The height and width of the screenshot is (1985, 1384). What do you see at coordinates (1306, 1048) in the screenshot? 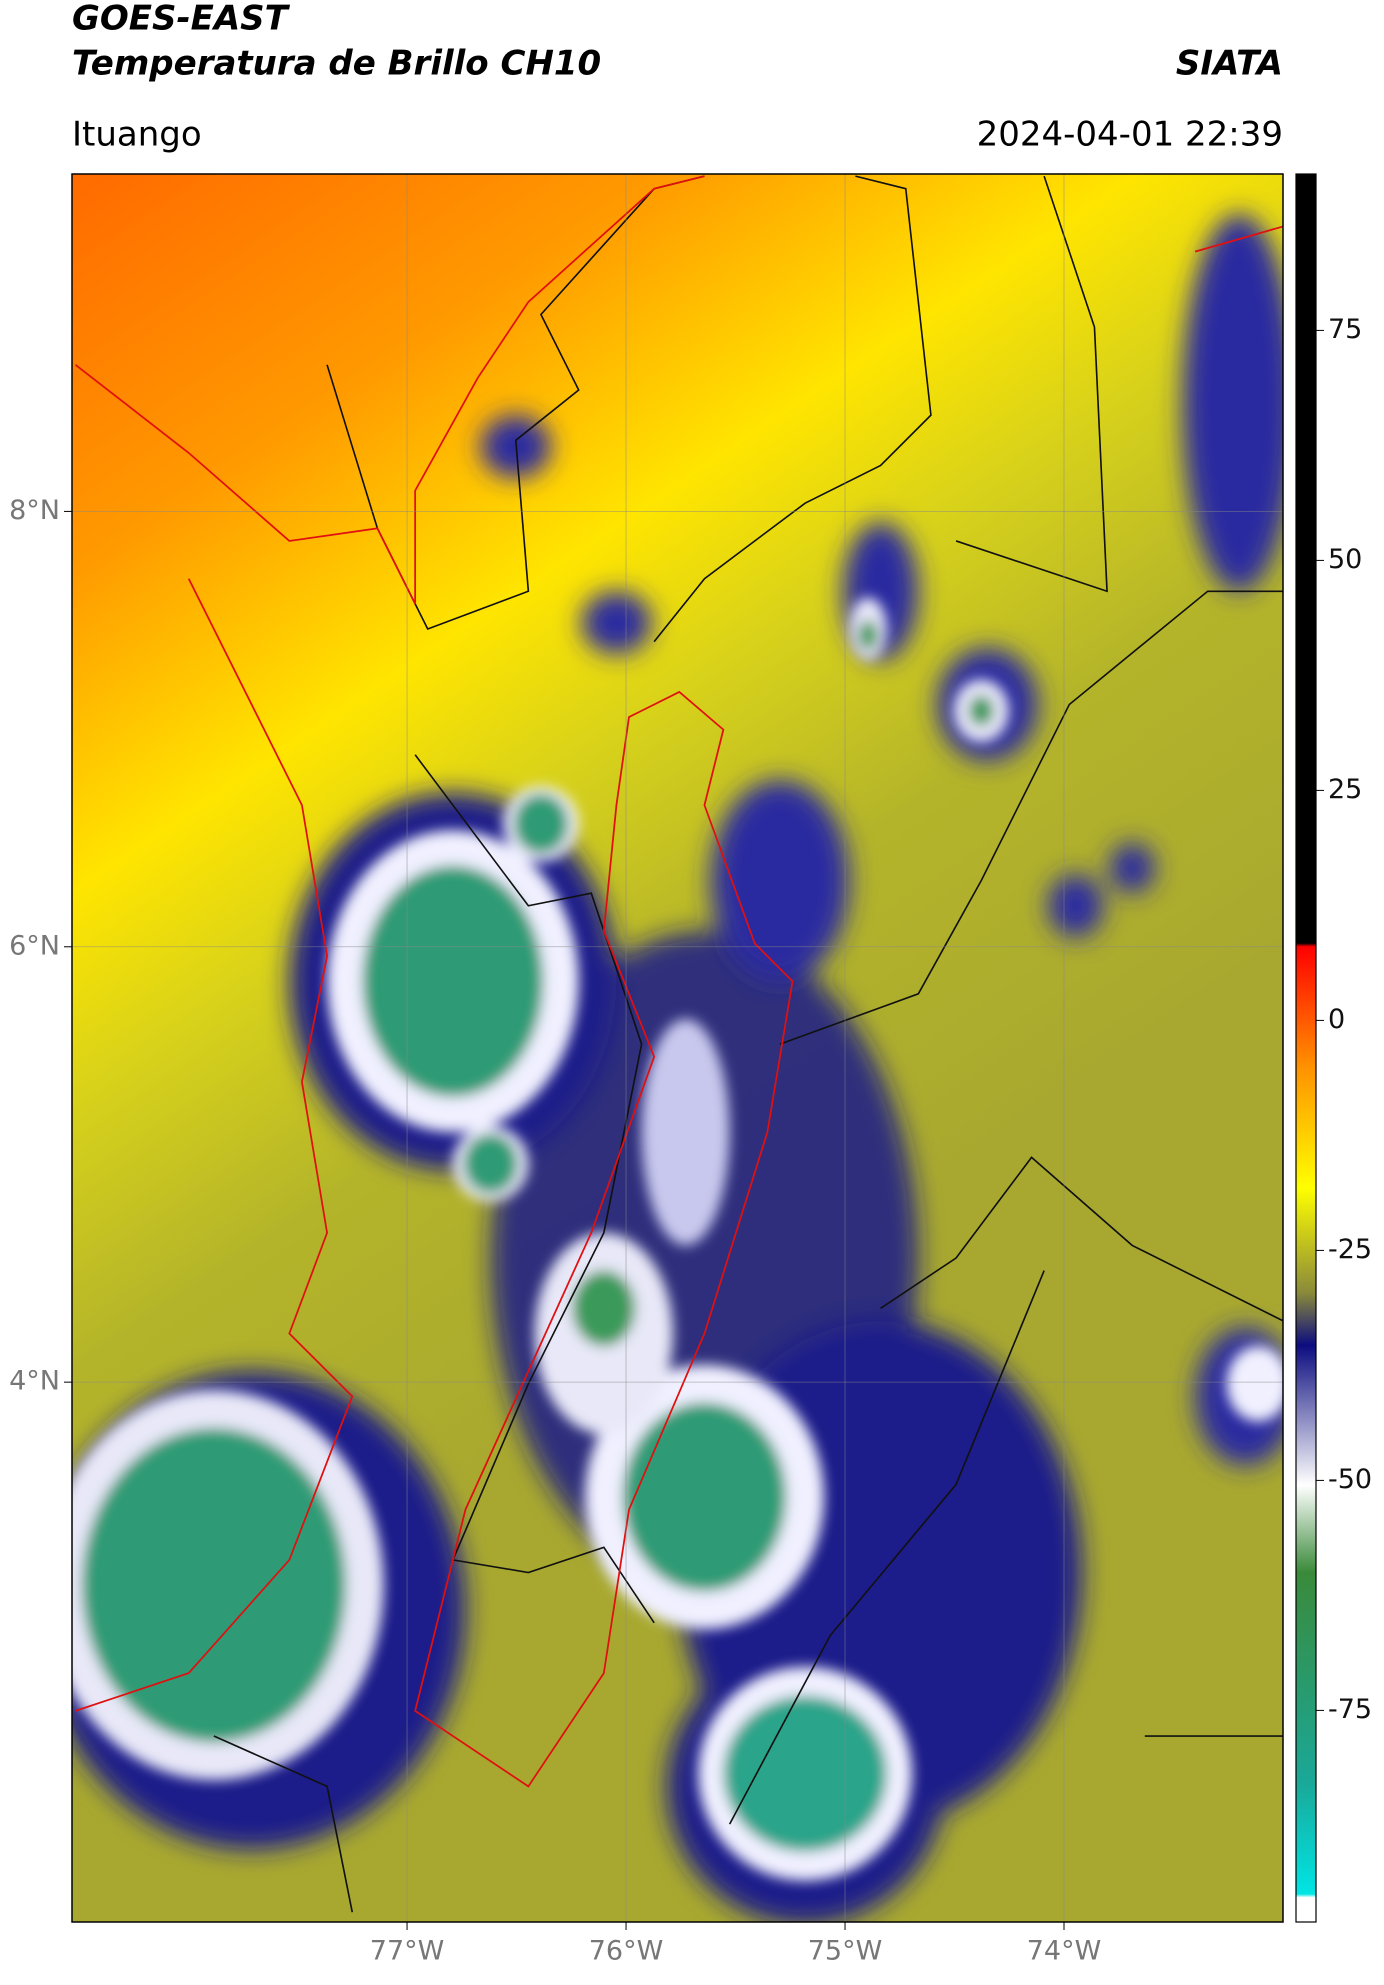
I see `colorbar` at bounding box center [1306, 1048].